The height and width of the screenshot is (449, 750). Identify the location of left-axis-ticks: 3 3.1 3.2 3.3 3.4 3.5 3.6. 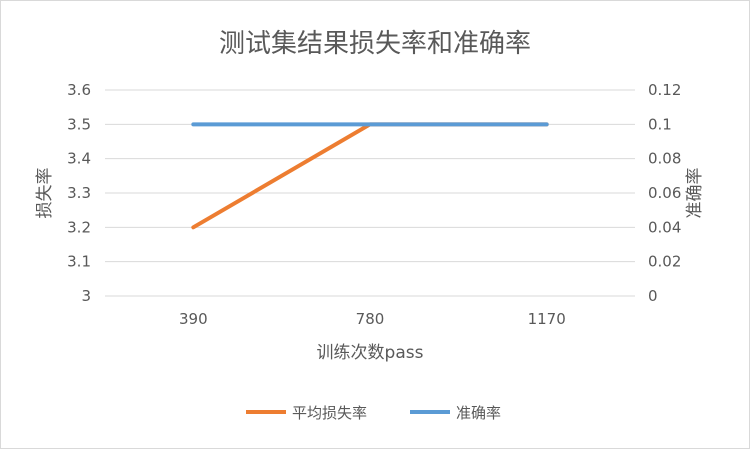
(79, 193).